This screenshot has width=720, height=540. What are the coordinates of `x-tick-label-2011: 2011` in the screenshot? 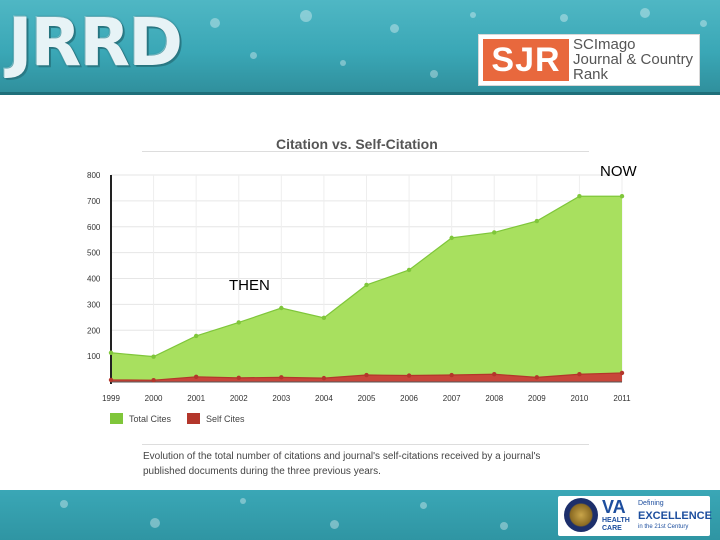 It's located at (622, 398).